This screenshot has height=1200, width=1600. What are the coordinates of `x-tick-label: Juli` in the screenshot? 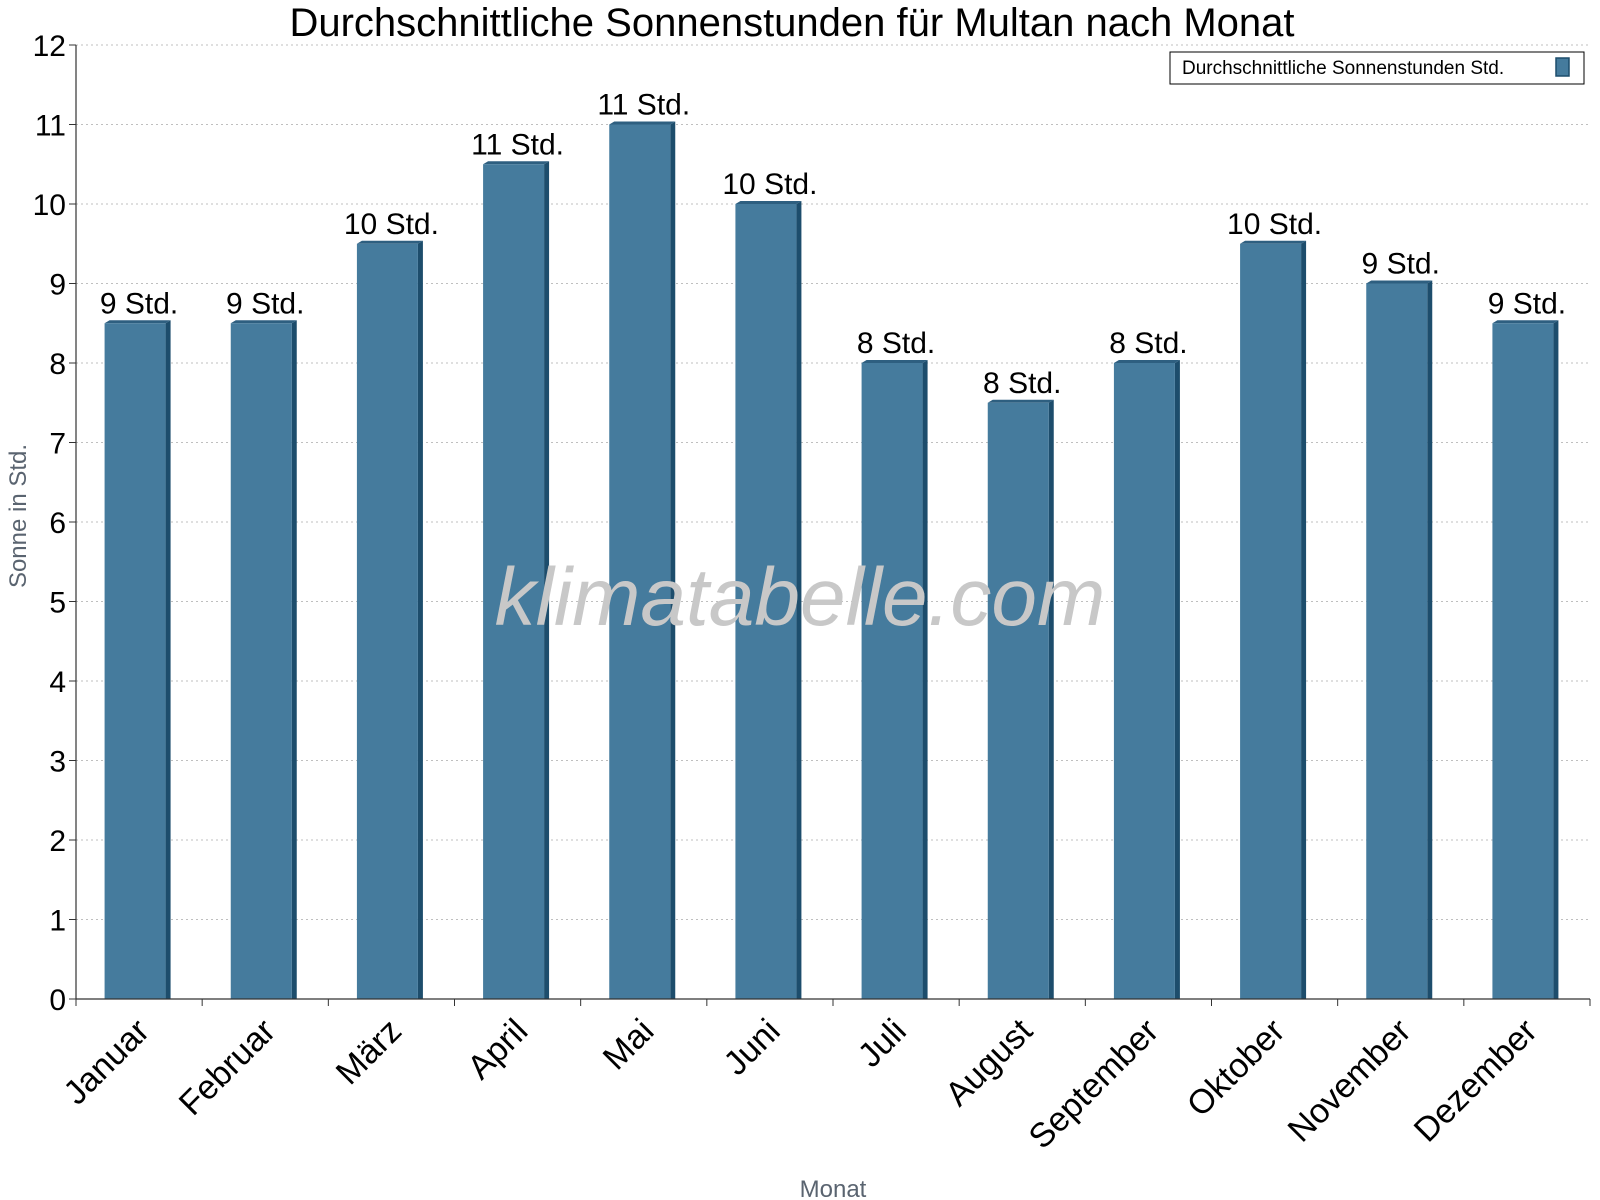 It's located at (882, 1043).